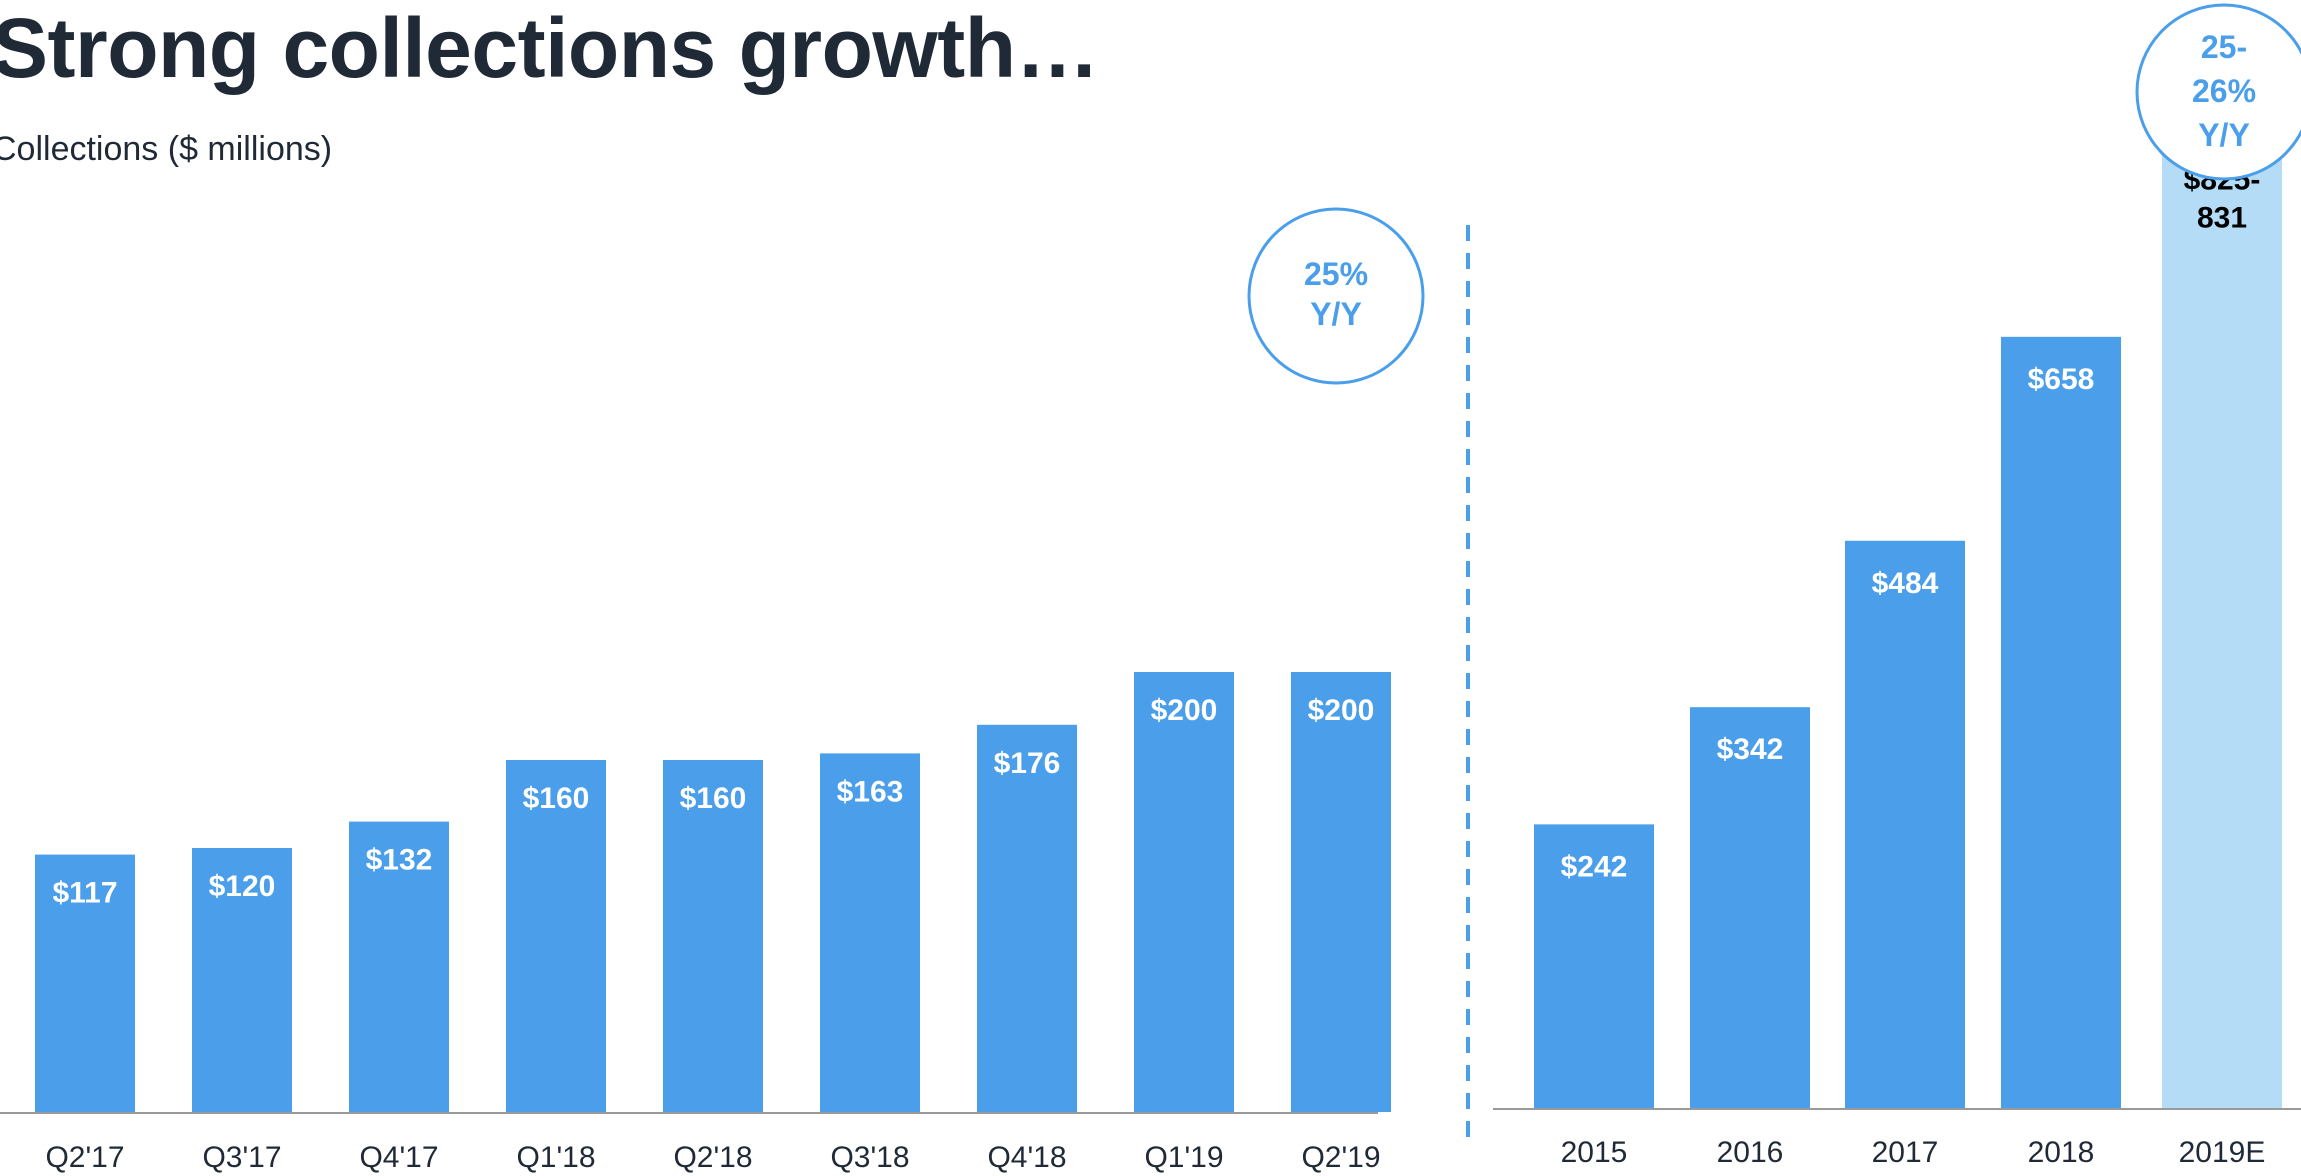 The width and height of the screenshot is (2301, 1176). Describe the element at coordinates (2222, 218) in the screenshot. I see `bar-value-label: 831` at that location.